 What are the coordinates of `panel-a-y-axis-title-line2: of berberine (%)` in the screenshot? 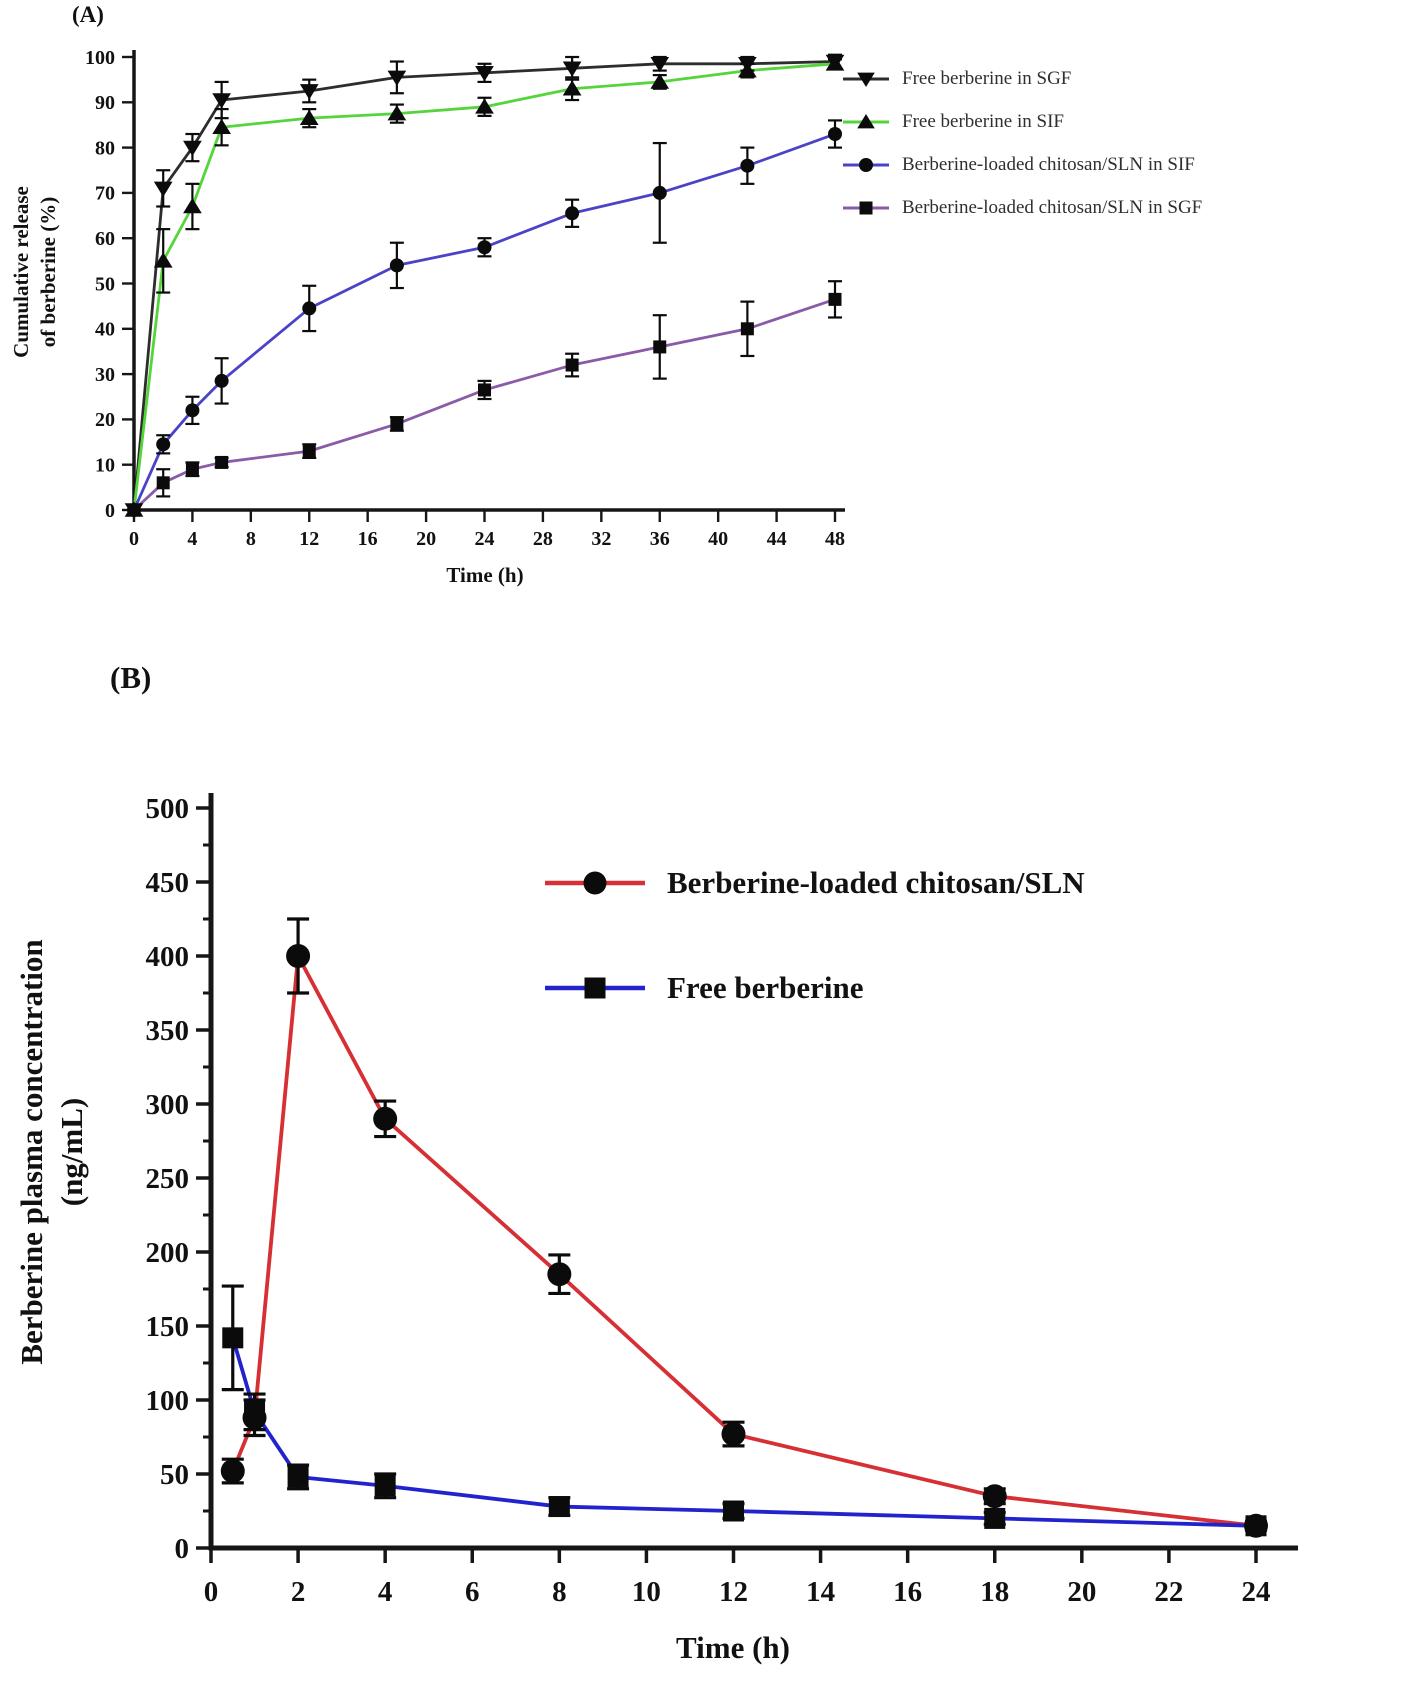 It's located at (48, 272).